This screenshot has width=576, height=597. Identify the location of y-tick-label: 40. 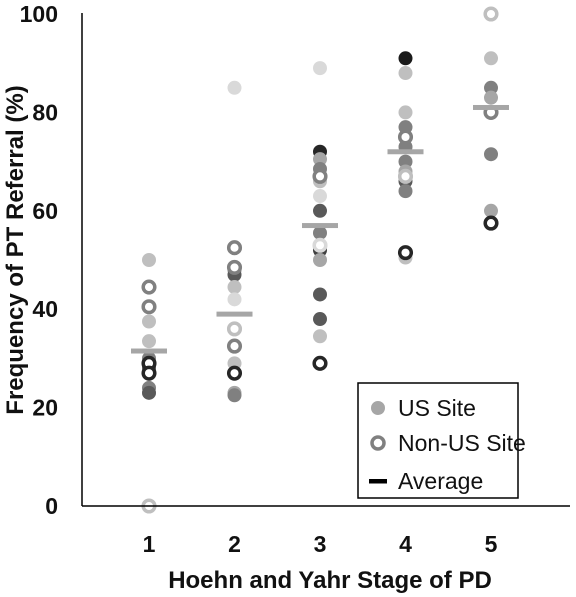
(45, 309).